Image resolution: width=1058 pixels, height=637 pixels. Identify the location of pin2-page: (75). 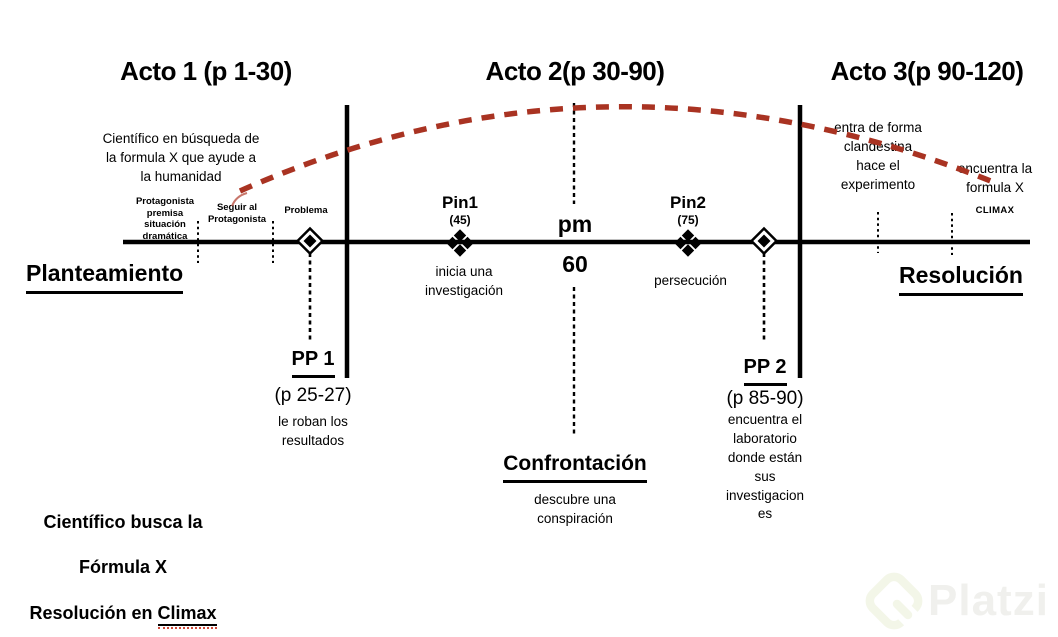
(688, 220).